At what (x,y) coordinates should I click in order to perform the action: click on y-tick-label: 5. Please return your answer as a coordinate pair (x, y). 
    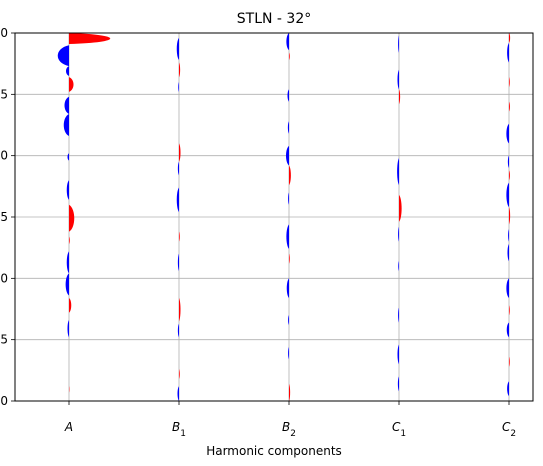
    Looking at the image, I should click on (4, 94).